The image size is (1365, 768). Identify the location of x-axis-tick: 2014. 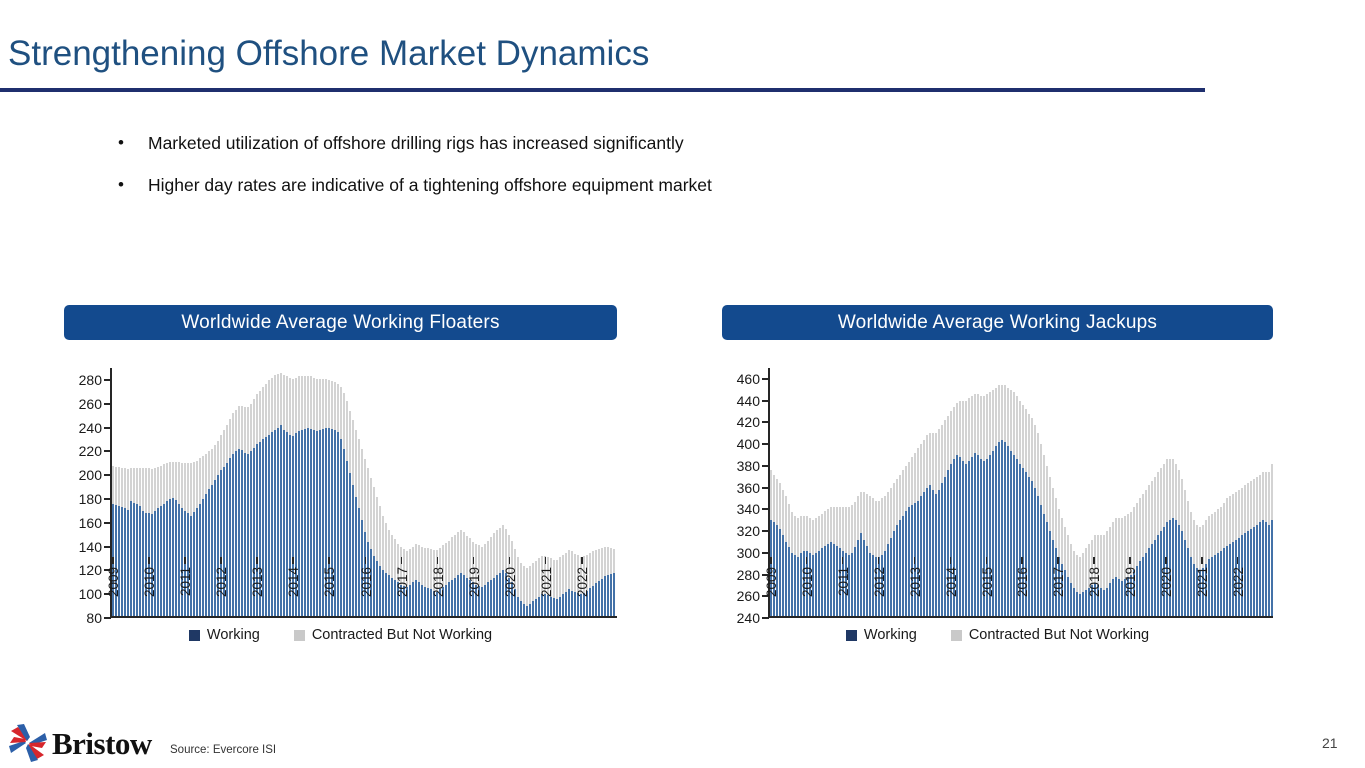
(965, 588).